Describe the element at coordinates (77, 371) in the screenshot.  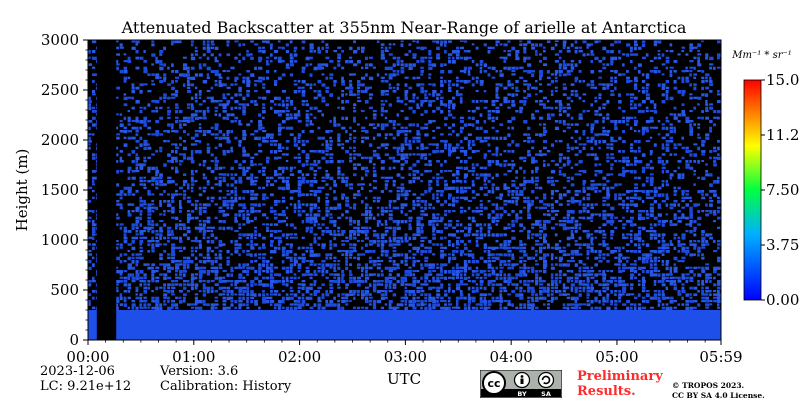
I see `footer-date: 2023-12-06` at that location.